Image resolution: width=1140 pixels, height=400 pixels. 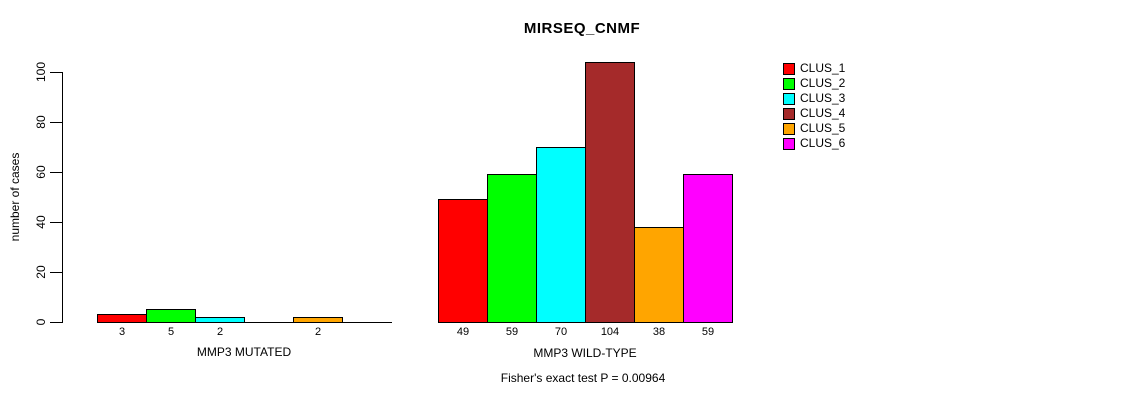 I want to click on bar-value-label: 5, so click(x=171, y=332).